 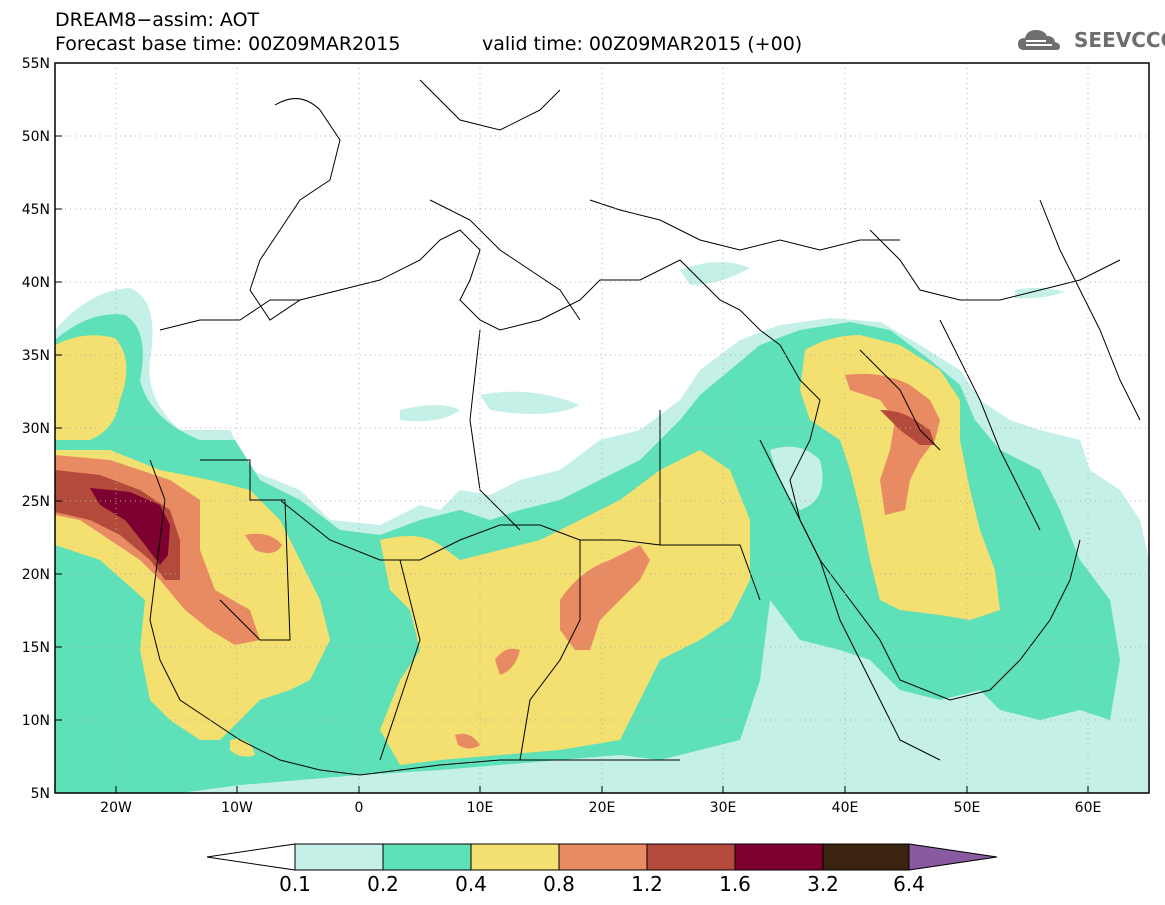 What do you see at coordinates (36, 210) in the screenshot?
I see `lat-label: 45N` at bounding box center [36, 210].